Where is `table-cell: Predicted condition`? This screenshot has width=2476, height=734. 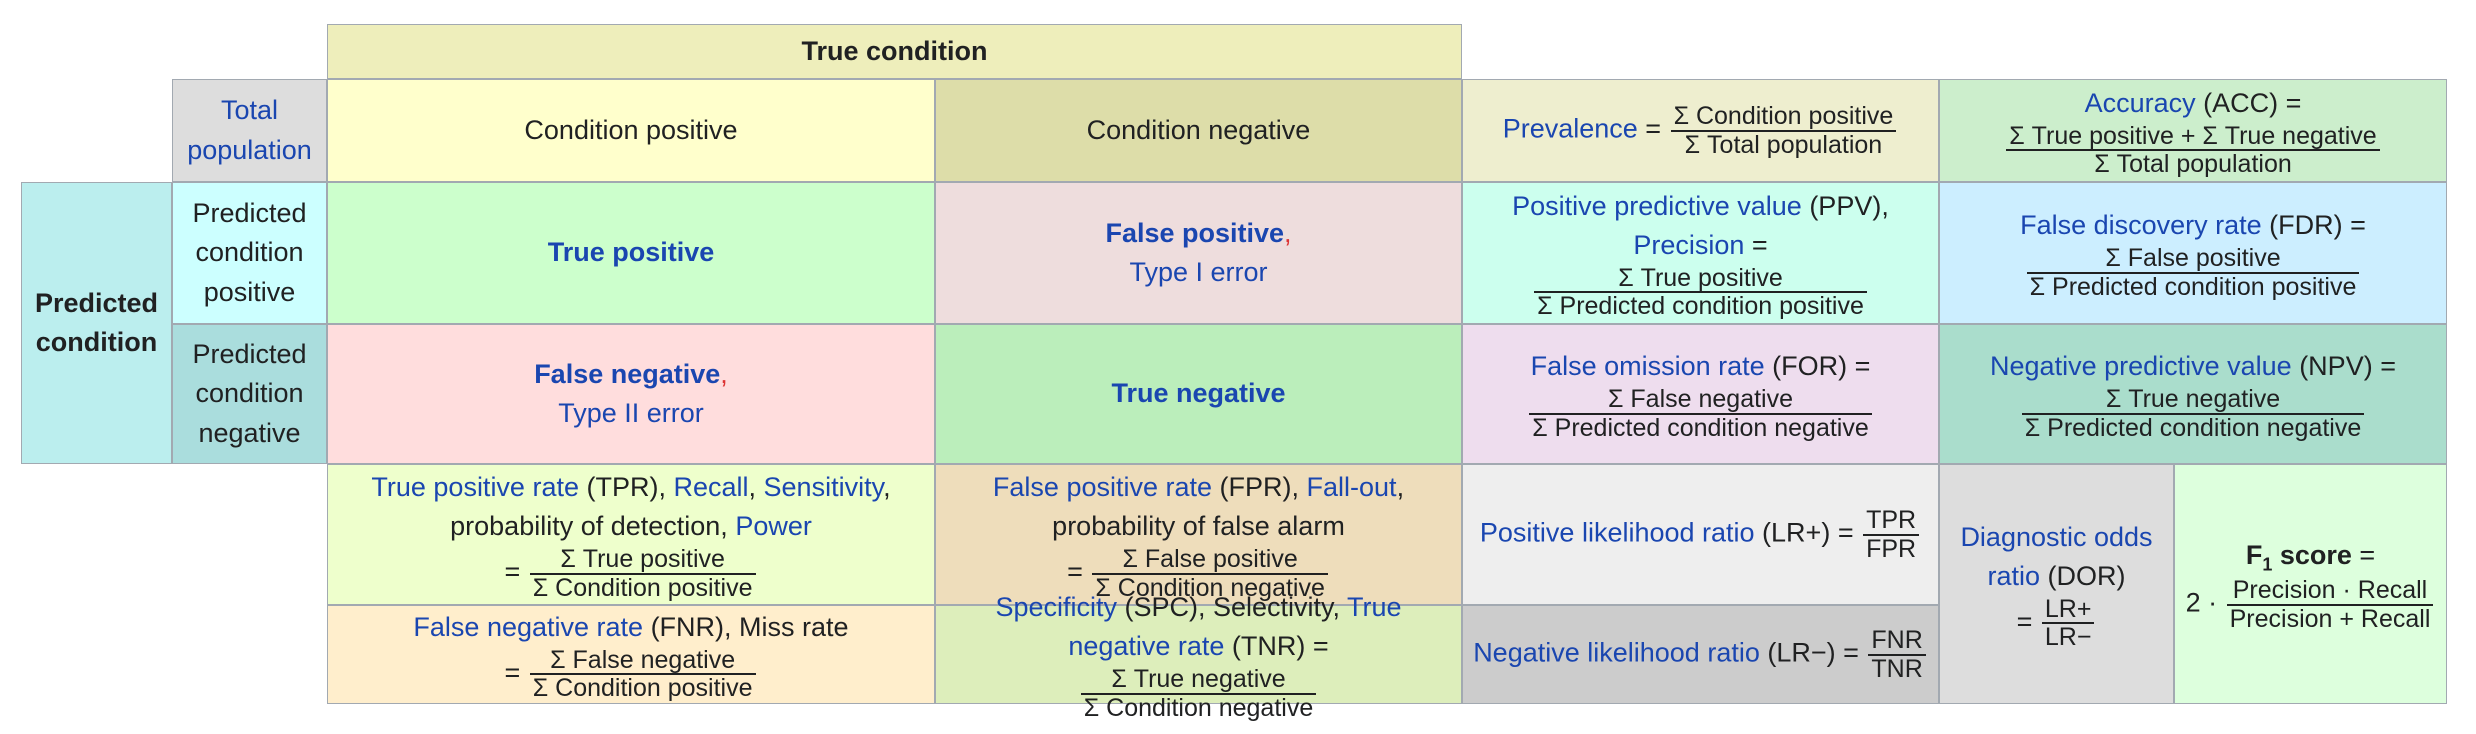
table-cell: Predicted condition is located at coordinates (96, 323).